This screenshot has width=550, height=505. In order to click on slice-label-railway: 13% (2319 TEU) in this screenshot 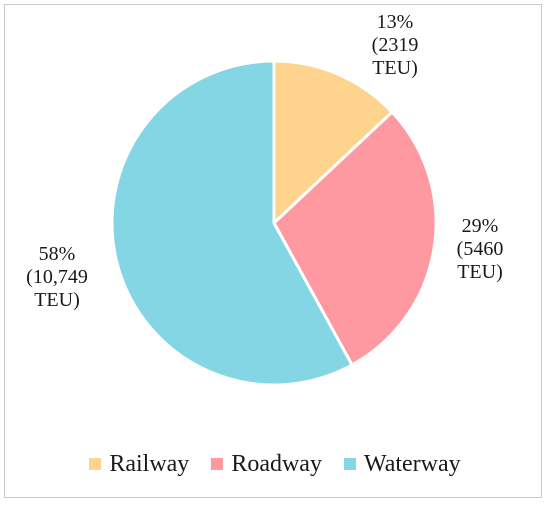, I will do `click(395, 45)`.